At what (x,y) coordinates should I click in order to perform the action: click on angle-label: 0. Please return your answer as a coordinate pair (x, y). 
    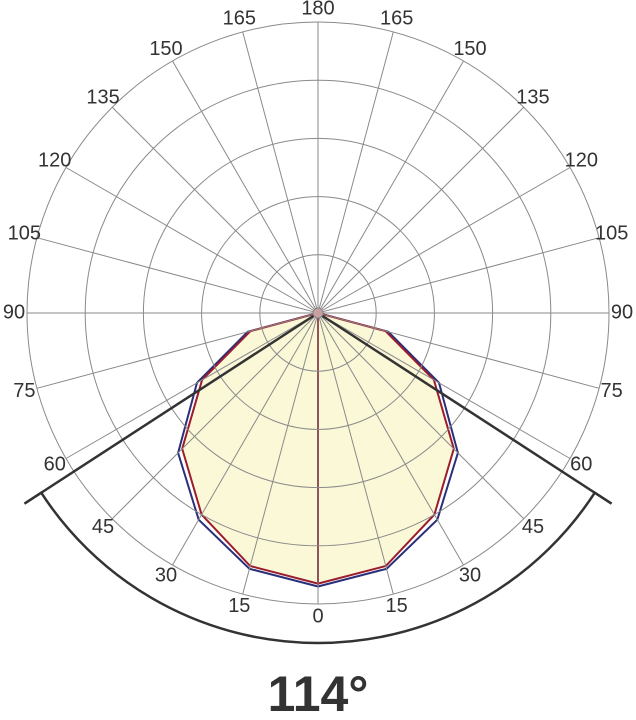
    Looking at the image, I should click on (317, 616).